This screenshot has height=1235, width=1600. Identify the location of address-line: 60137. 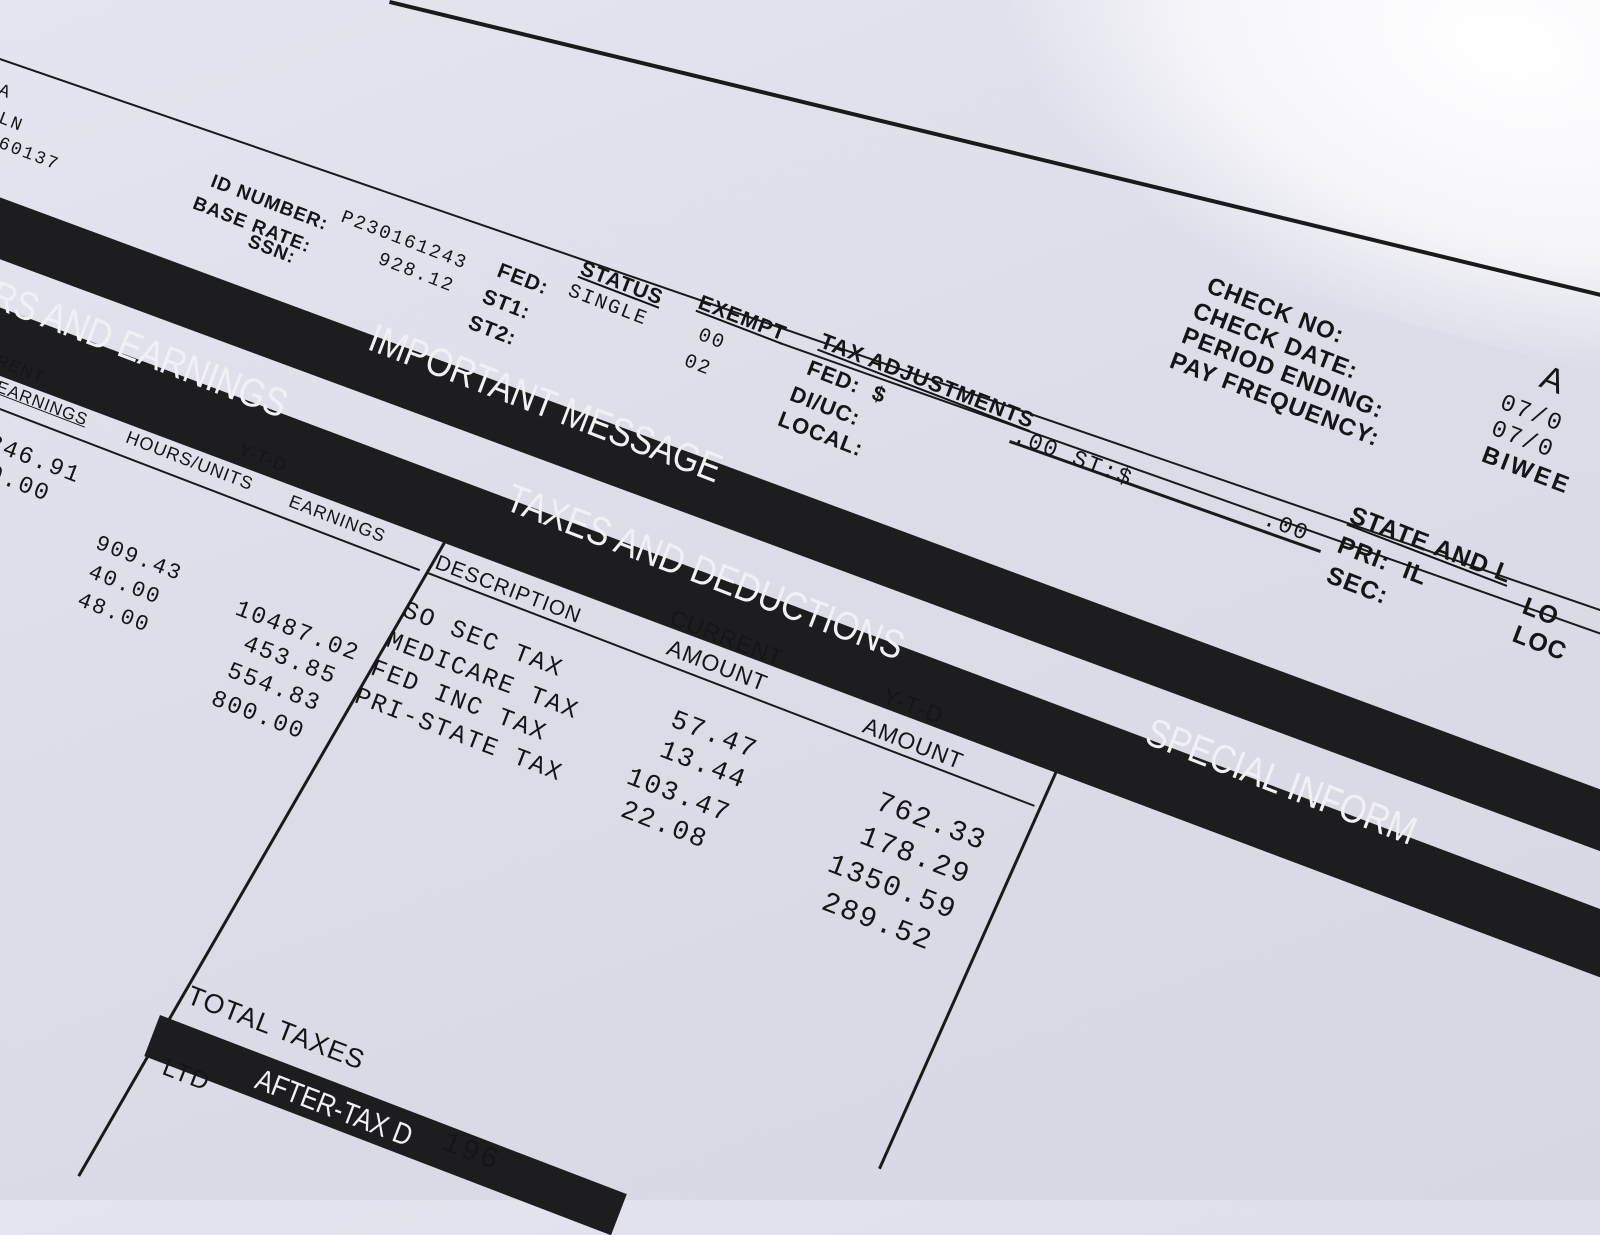
(31, 155).